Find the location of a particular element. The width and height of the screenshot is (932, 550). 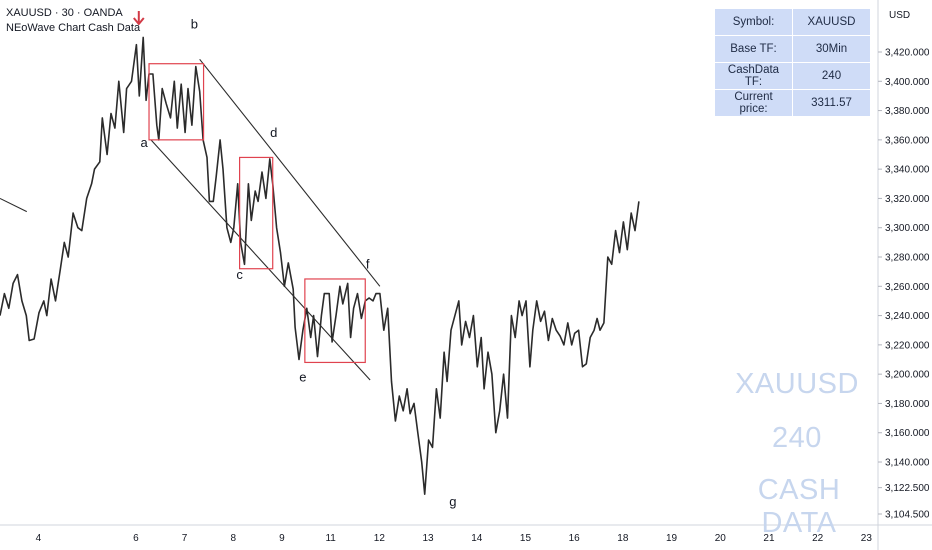

info-value: 30Min is located at coordinates (831, 49).